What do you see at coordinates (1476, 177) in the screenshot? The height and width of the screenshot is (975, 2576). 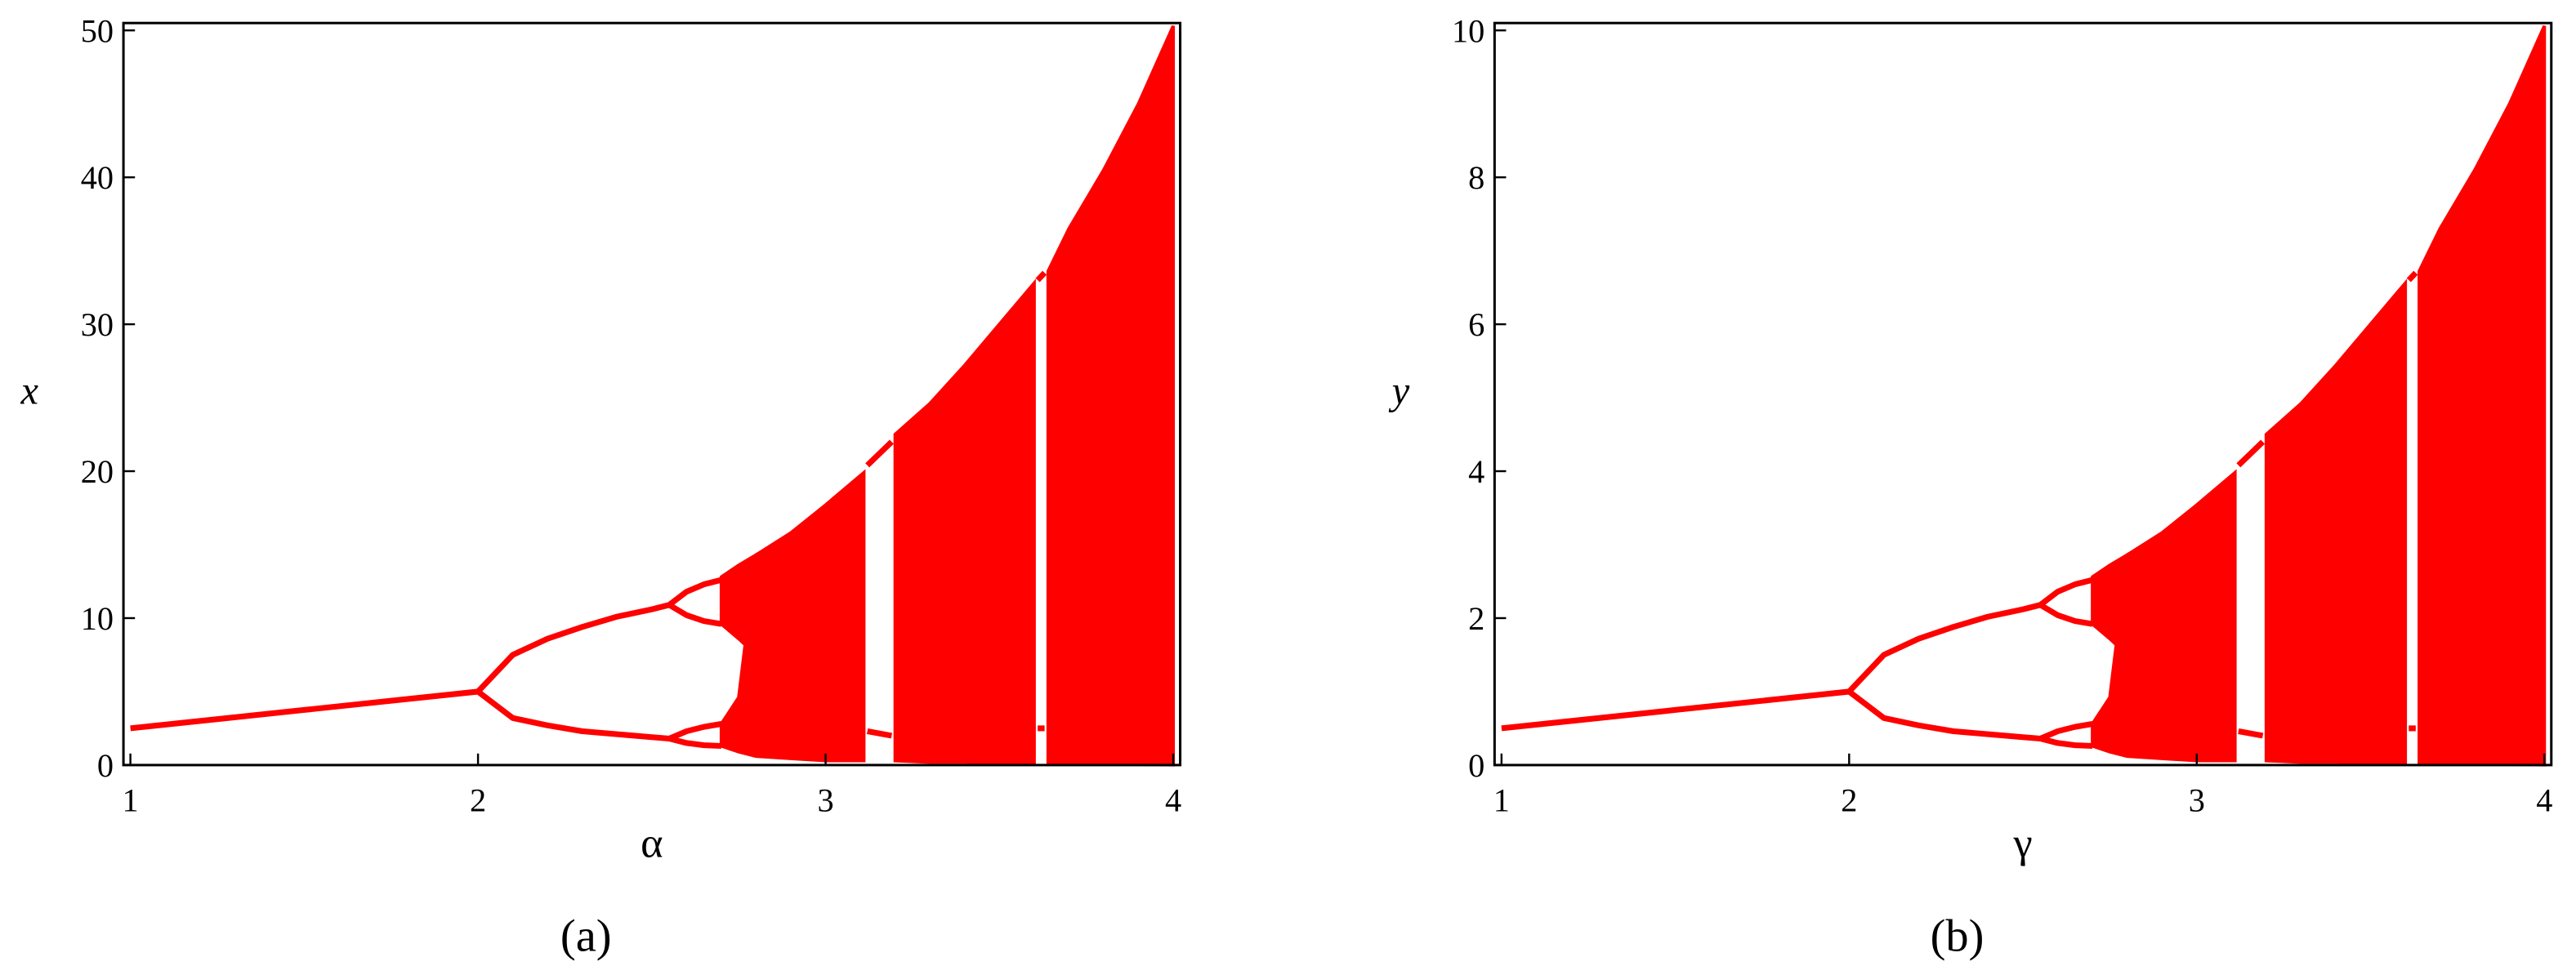 I see `y-tick-label: 8` at bounding box center [1476, 177].